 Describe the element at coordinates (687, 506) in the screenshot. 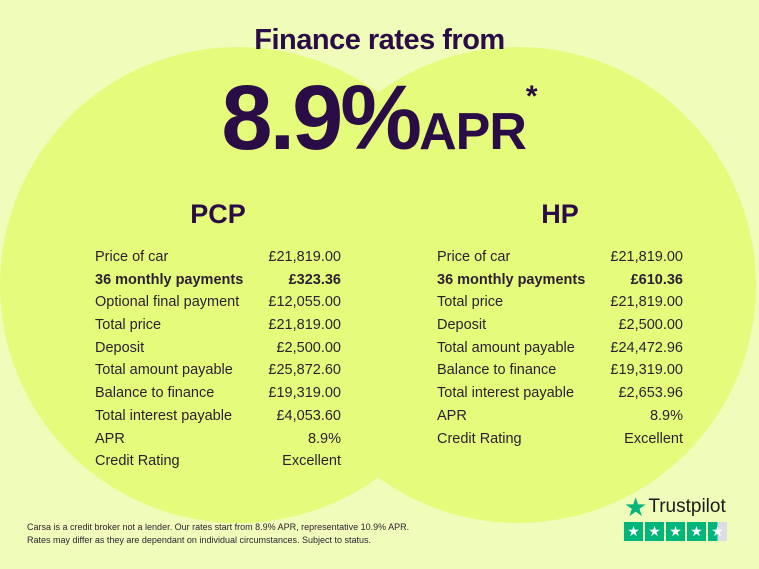

I see `trustpilot-name: Trustpilot` at that location.